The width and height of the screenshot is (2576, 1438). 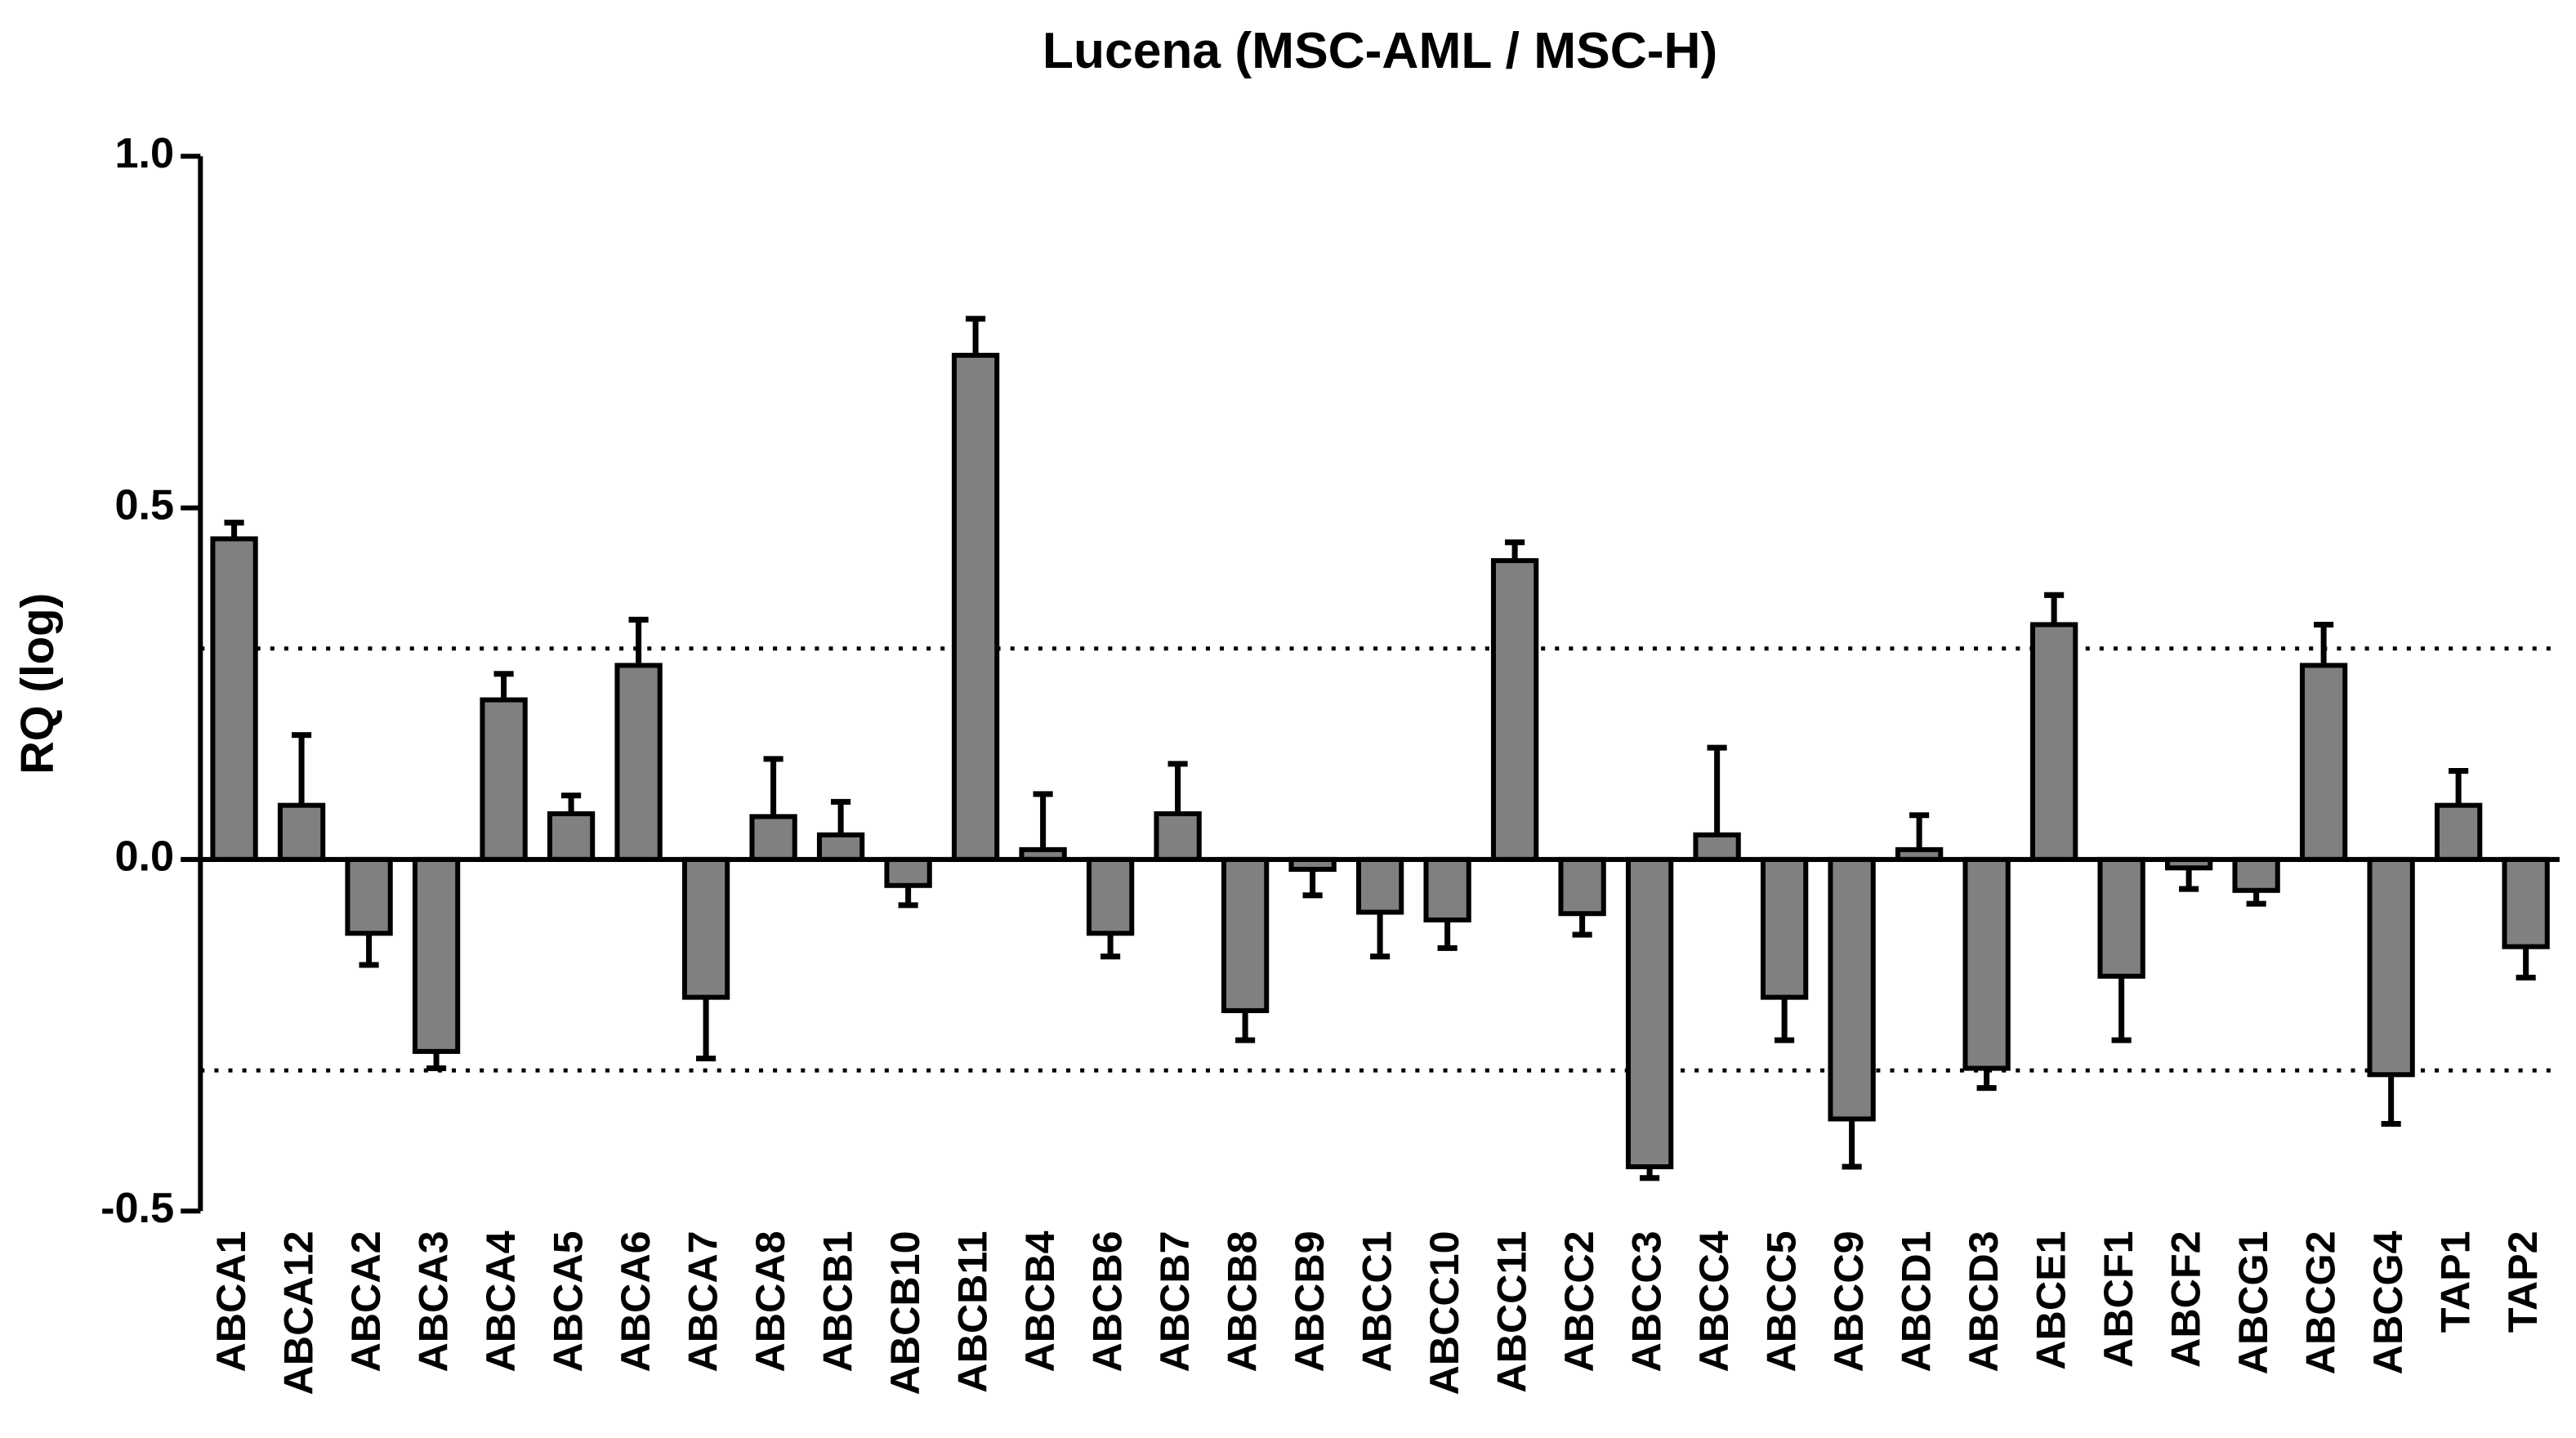 I want to click on x-tick-label: ABCC2, so click(x=1579, y=1301).